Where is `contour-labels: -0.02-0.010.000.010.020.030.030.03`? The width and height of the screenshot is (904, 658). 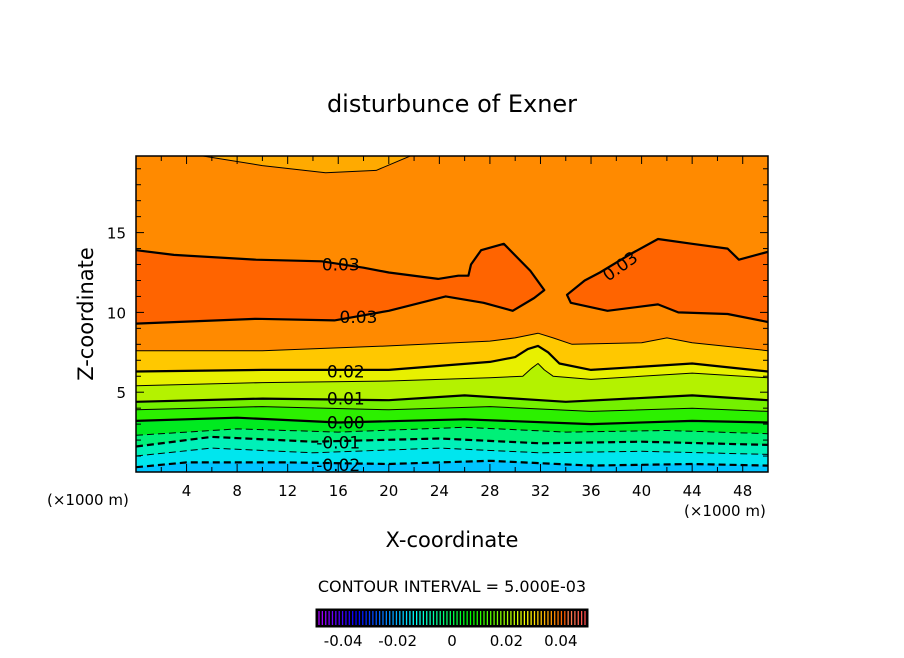
contour-labels: -0.02-0.010.000.010.020.030.030.03 is located at coordinates (479, 362).